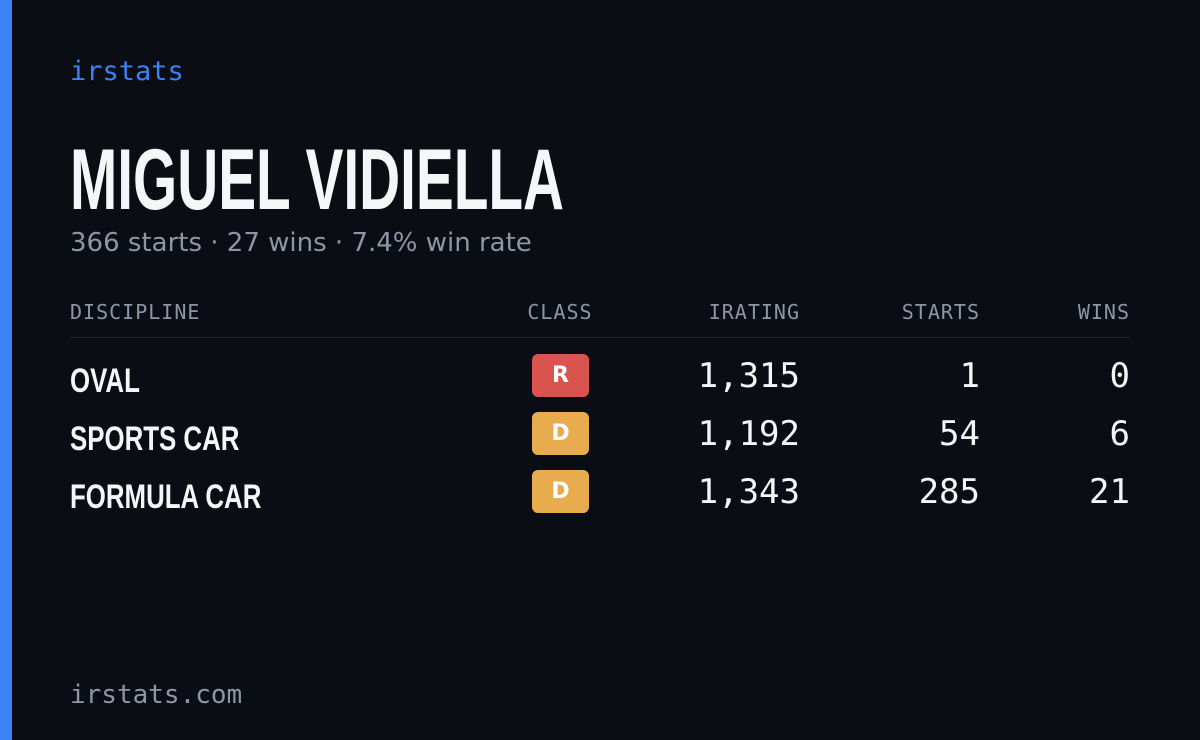  I want to click on brand: irstats, so click(127, 71).